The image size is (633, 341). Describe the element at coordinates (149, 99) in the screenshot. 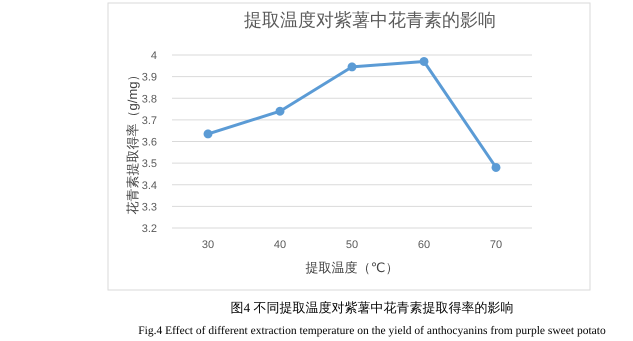

I see `y-tick-label: 3.8` at that location.